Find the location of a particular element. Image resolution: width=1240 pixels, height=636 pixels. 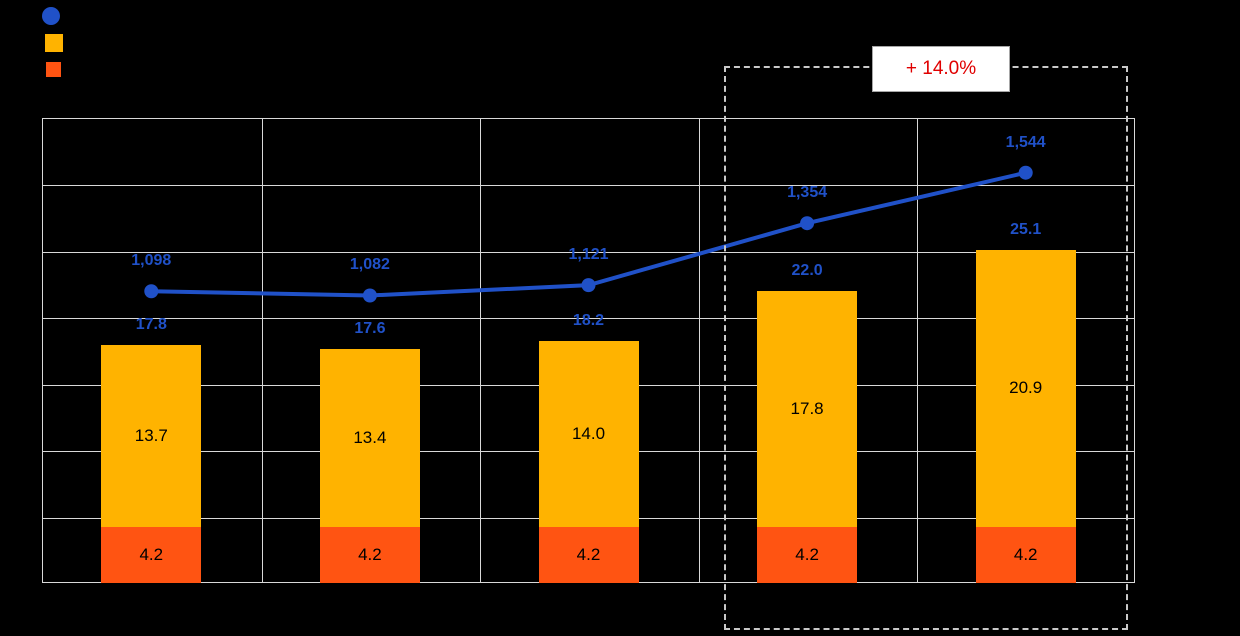

bar-segment-top-label: 13.4 is located at coordinates (370, 438).